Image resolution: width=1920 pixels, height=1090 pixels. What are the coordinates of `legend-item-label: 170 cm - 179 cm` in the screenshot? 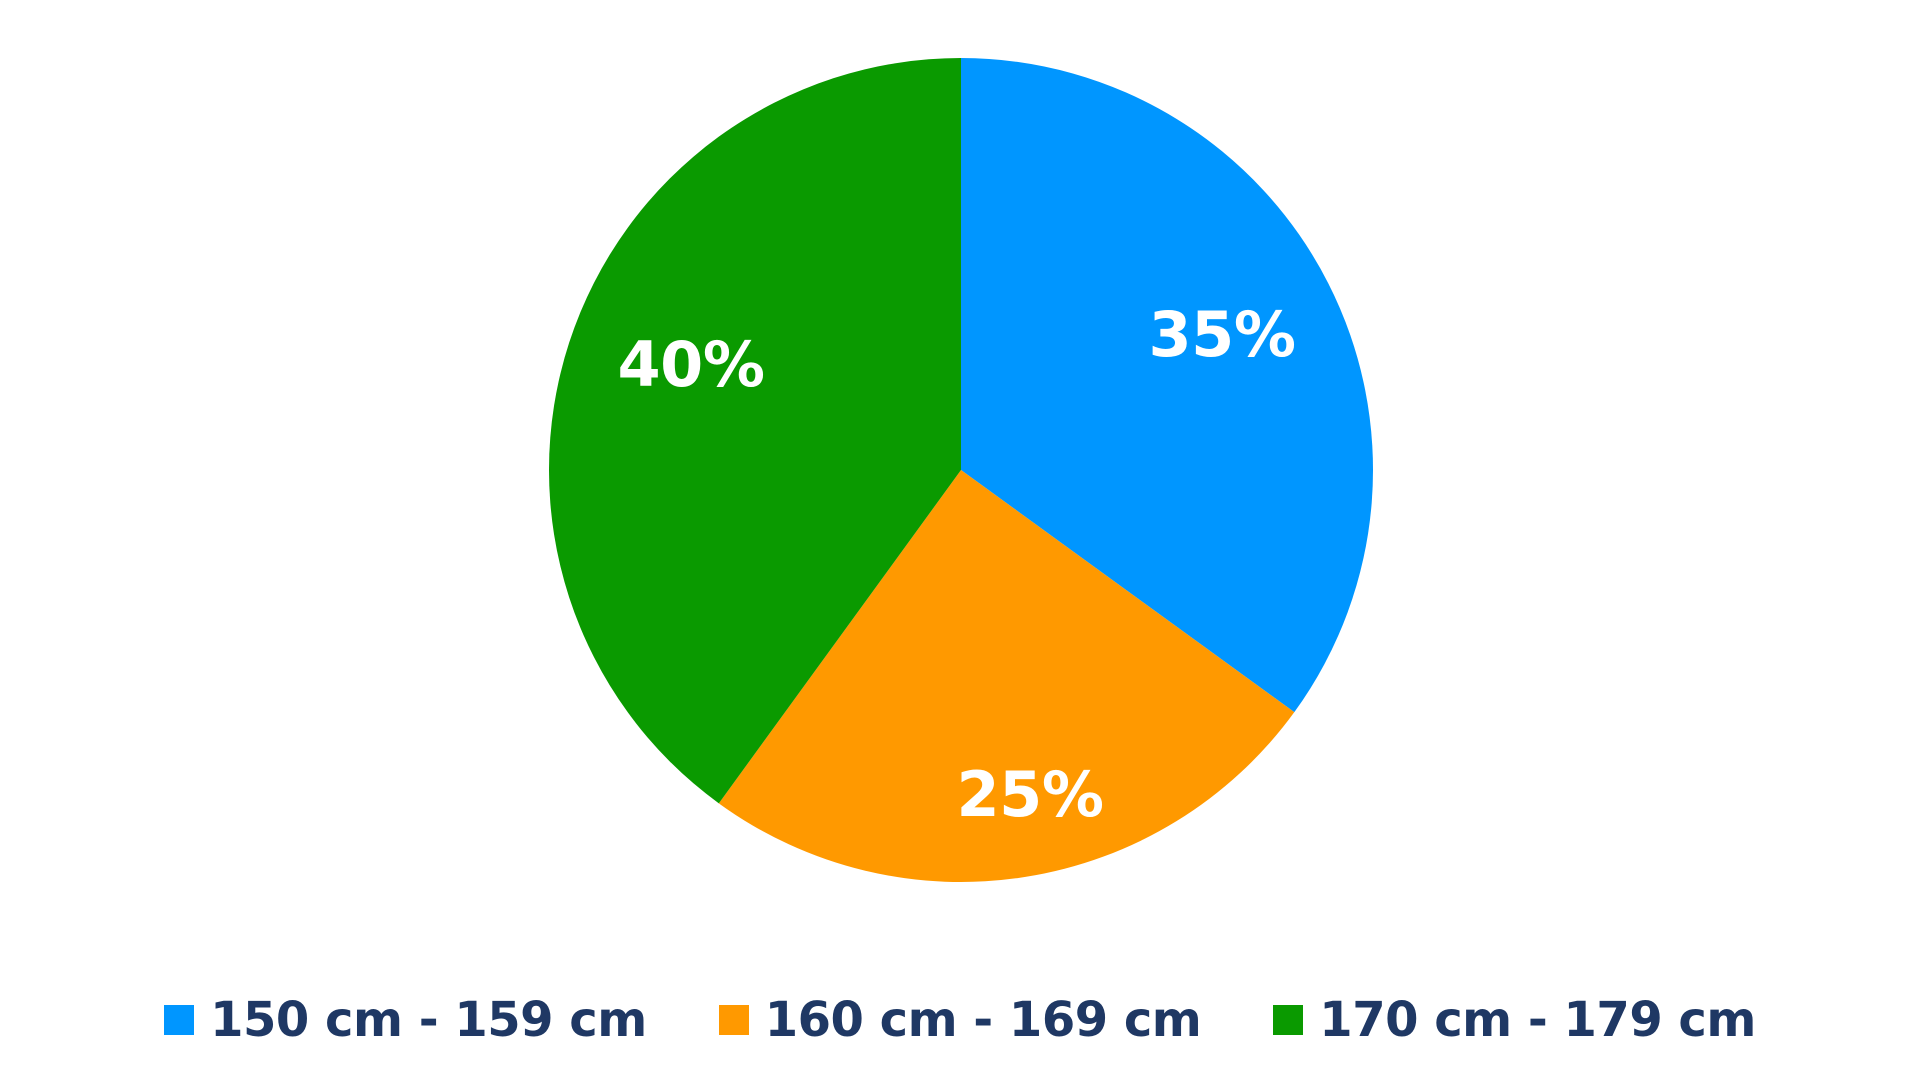 It's located at (1537, 1020).